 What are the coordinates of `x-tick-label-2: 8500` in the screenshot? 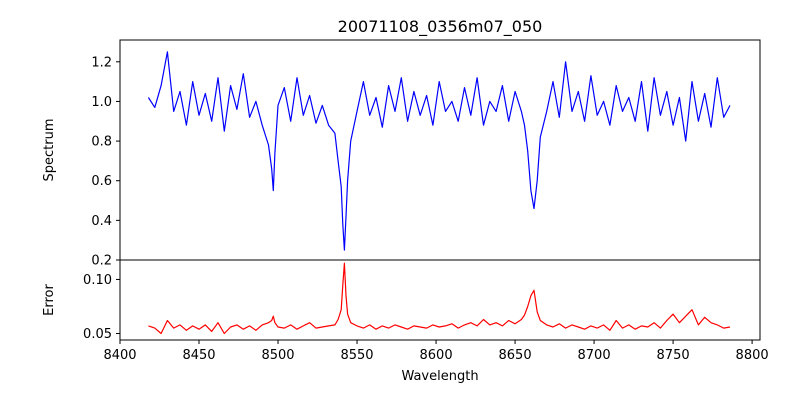 It's located at (277, 355).